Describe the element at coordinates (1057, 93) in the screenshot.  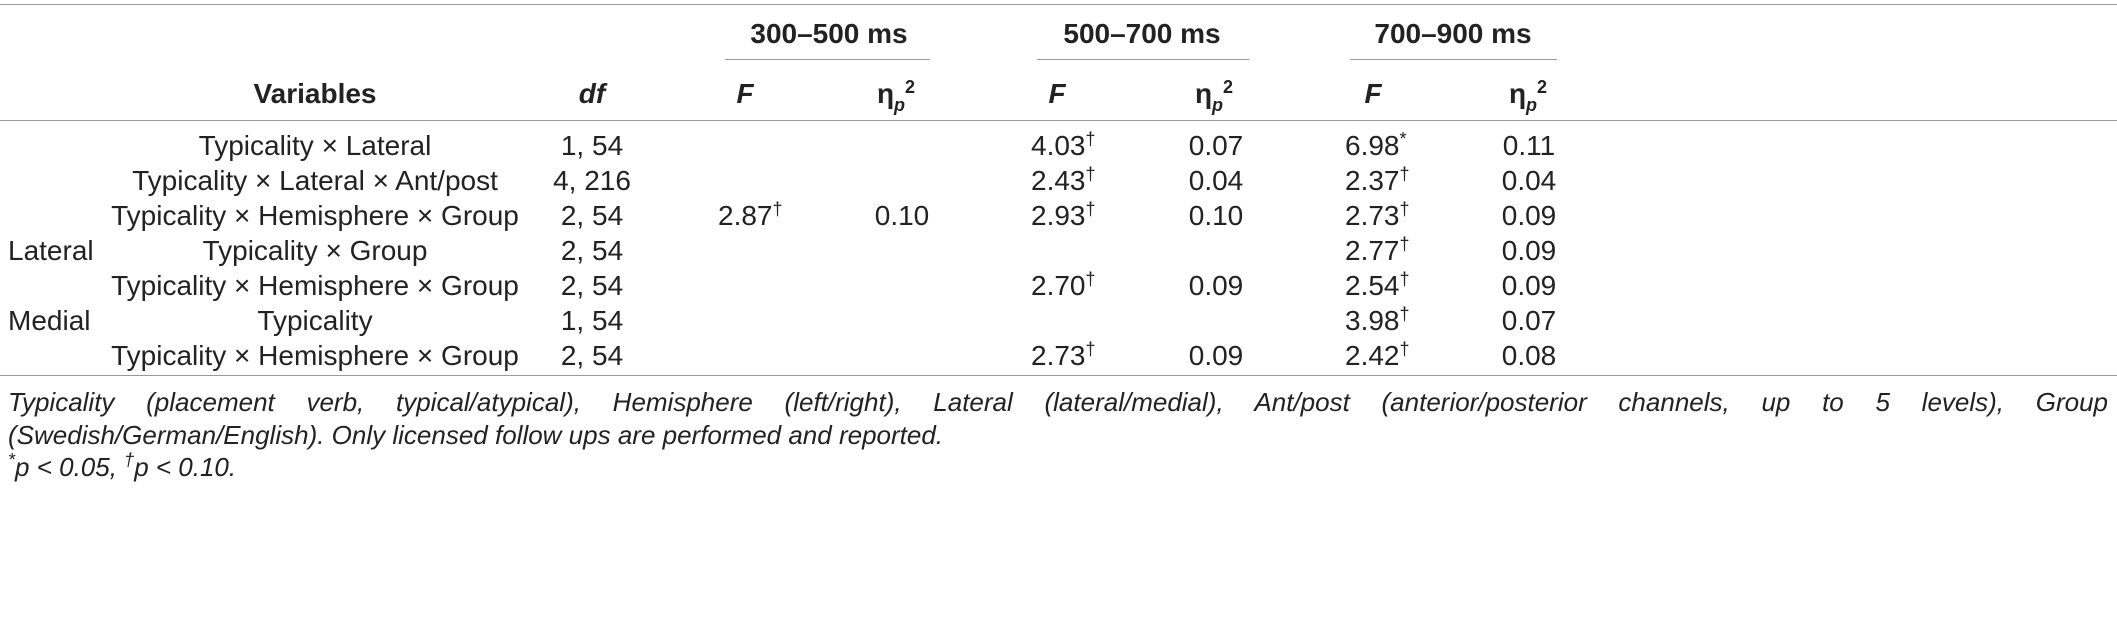
I see `header-f-500-700: F` at that location.